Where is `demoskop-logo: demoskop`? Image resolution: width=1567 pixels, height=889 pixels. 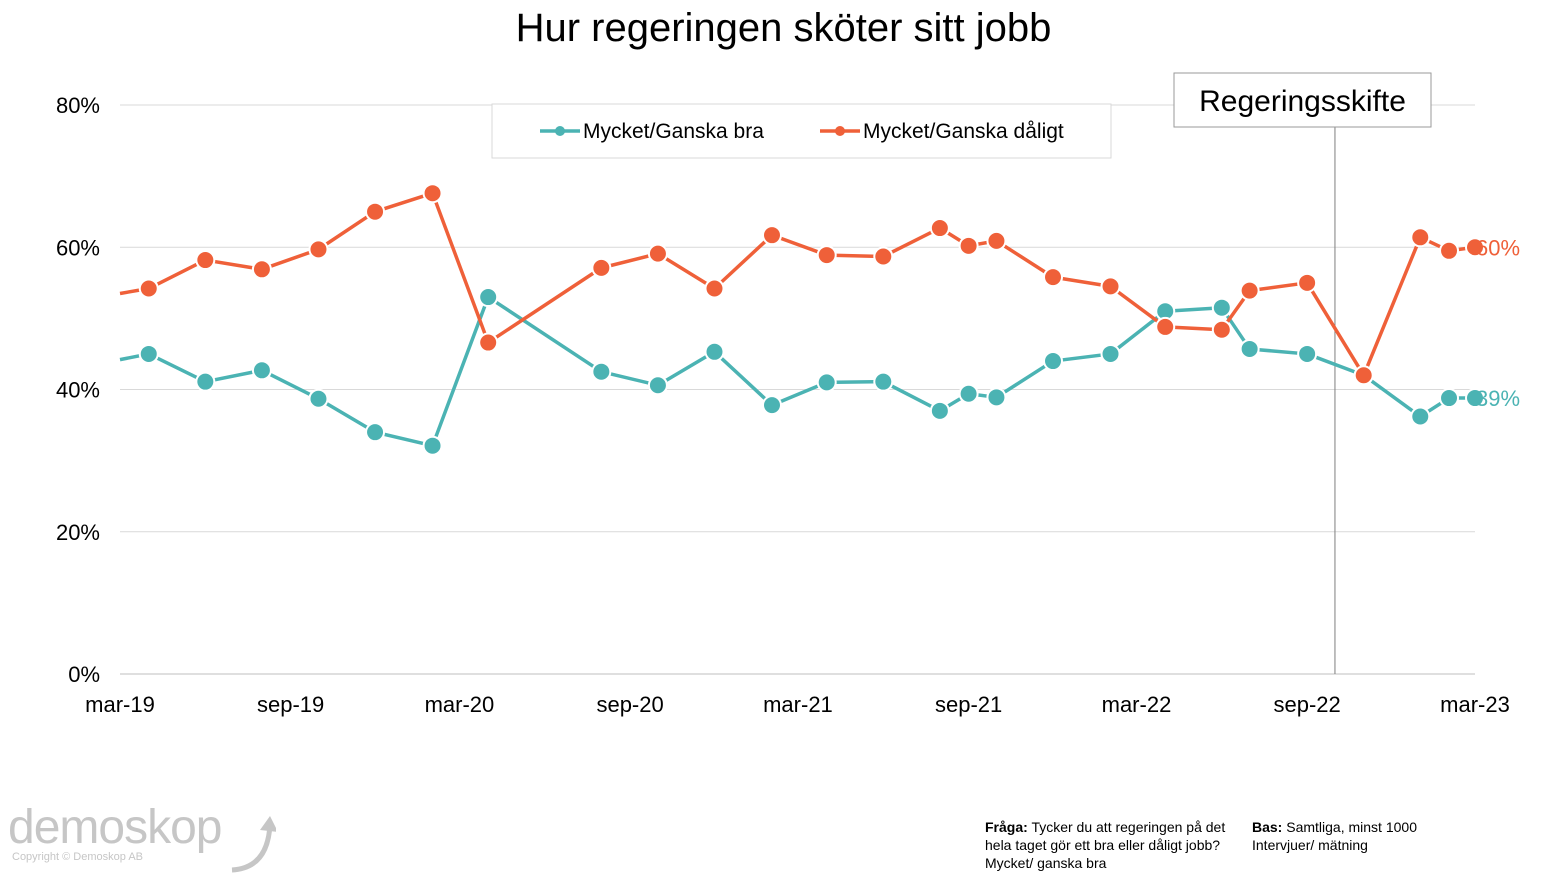 demoskop-logo: demoskop is located at coordinates (142, 836).